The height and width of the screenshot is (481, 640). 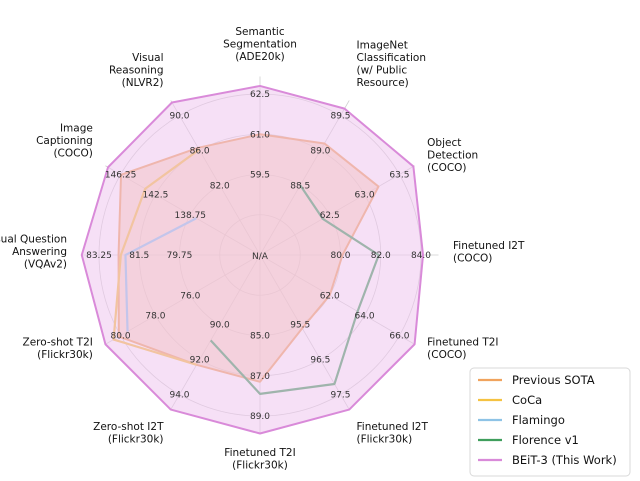 I want to click on tick-label: 89.5, so click(x=340, y=117).